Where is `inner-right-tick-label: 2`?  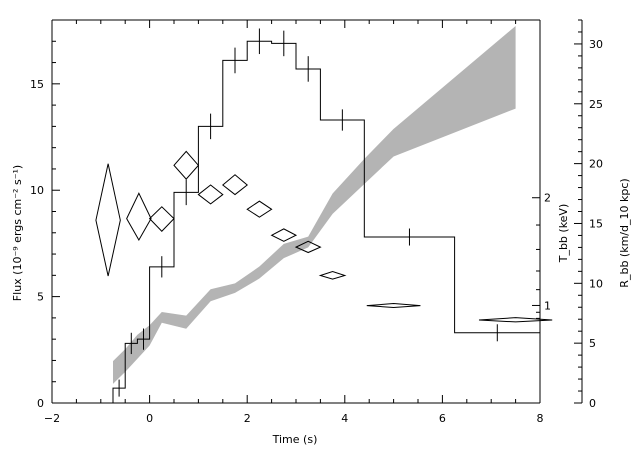
inner-right-tick-label: 2 is located at coordinates (547, 198).